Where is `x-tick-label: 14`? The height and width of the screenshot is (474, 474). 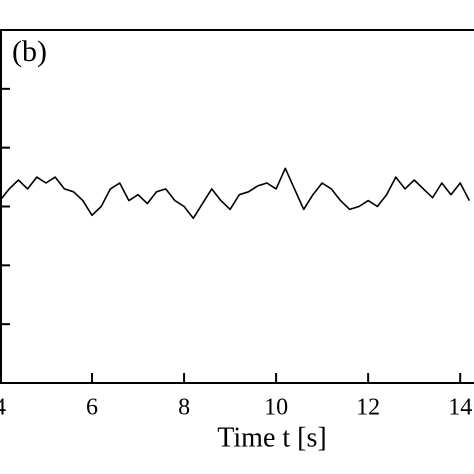 x-tick-label: 14 is located at coordinates (460, 408).